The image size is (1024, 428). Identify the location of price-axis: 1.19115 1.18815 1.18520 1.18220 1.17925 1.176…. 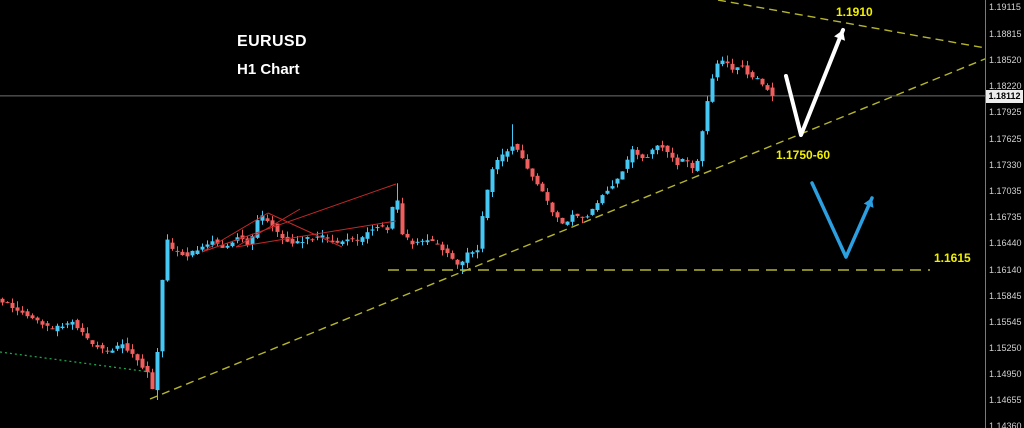
(1004, 214).